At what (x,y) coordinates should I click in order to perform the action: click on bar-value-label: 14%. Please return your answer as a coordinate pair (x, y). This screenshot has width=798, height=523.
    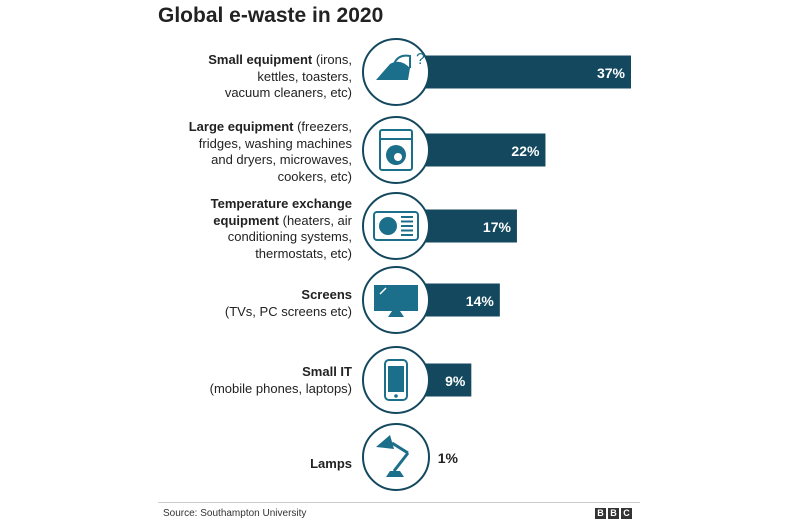
    Looking at the image, I should click on (480, 301).